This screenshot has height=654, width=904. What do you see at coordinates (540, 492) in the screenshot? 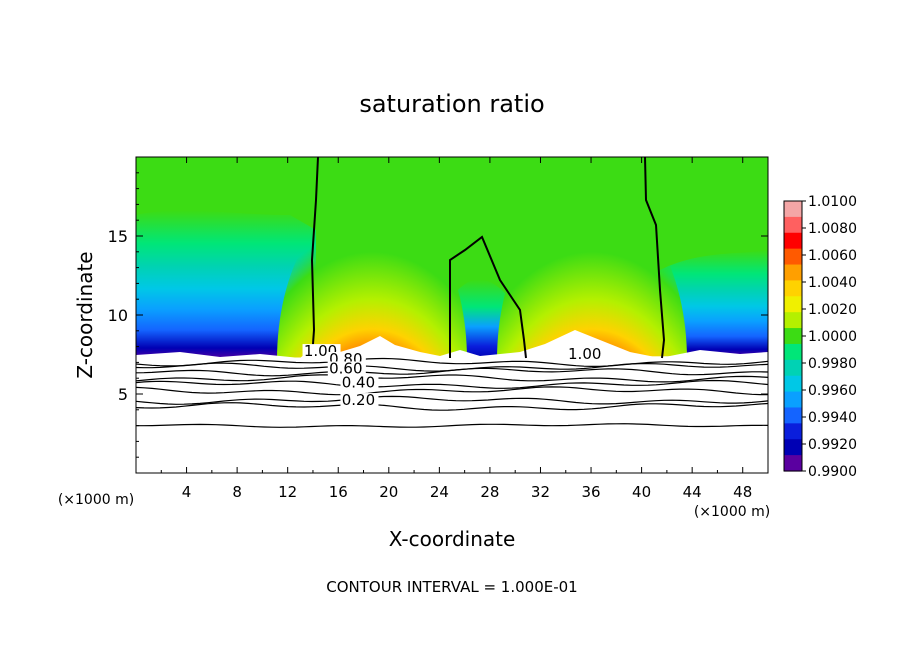
I see `x-tick-label: 32` at bounding box center [540, 492].